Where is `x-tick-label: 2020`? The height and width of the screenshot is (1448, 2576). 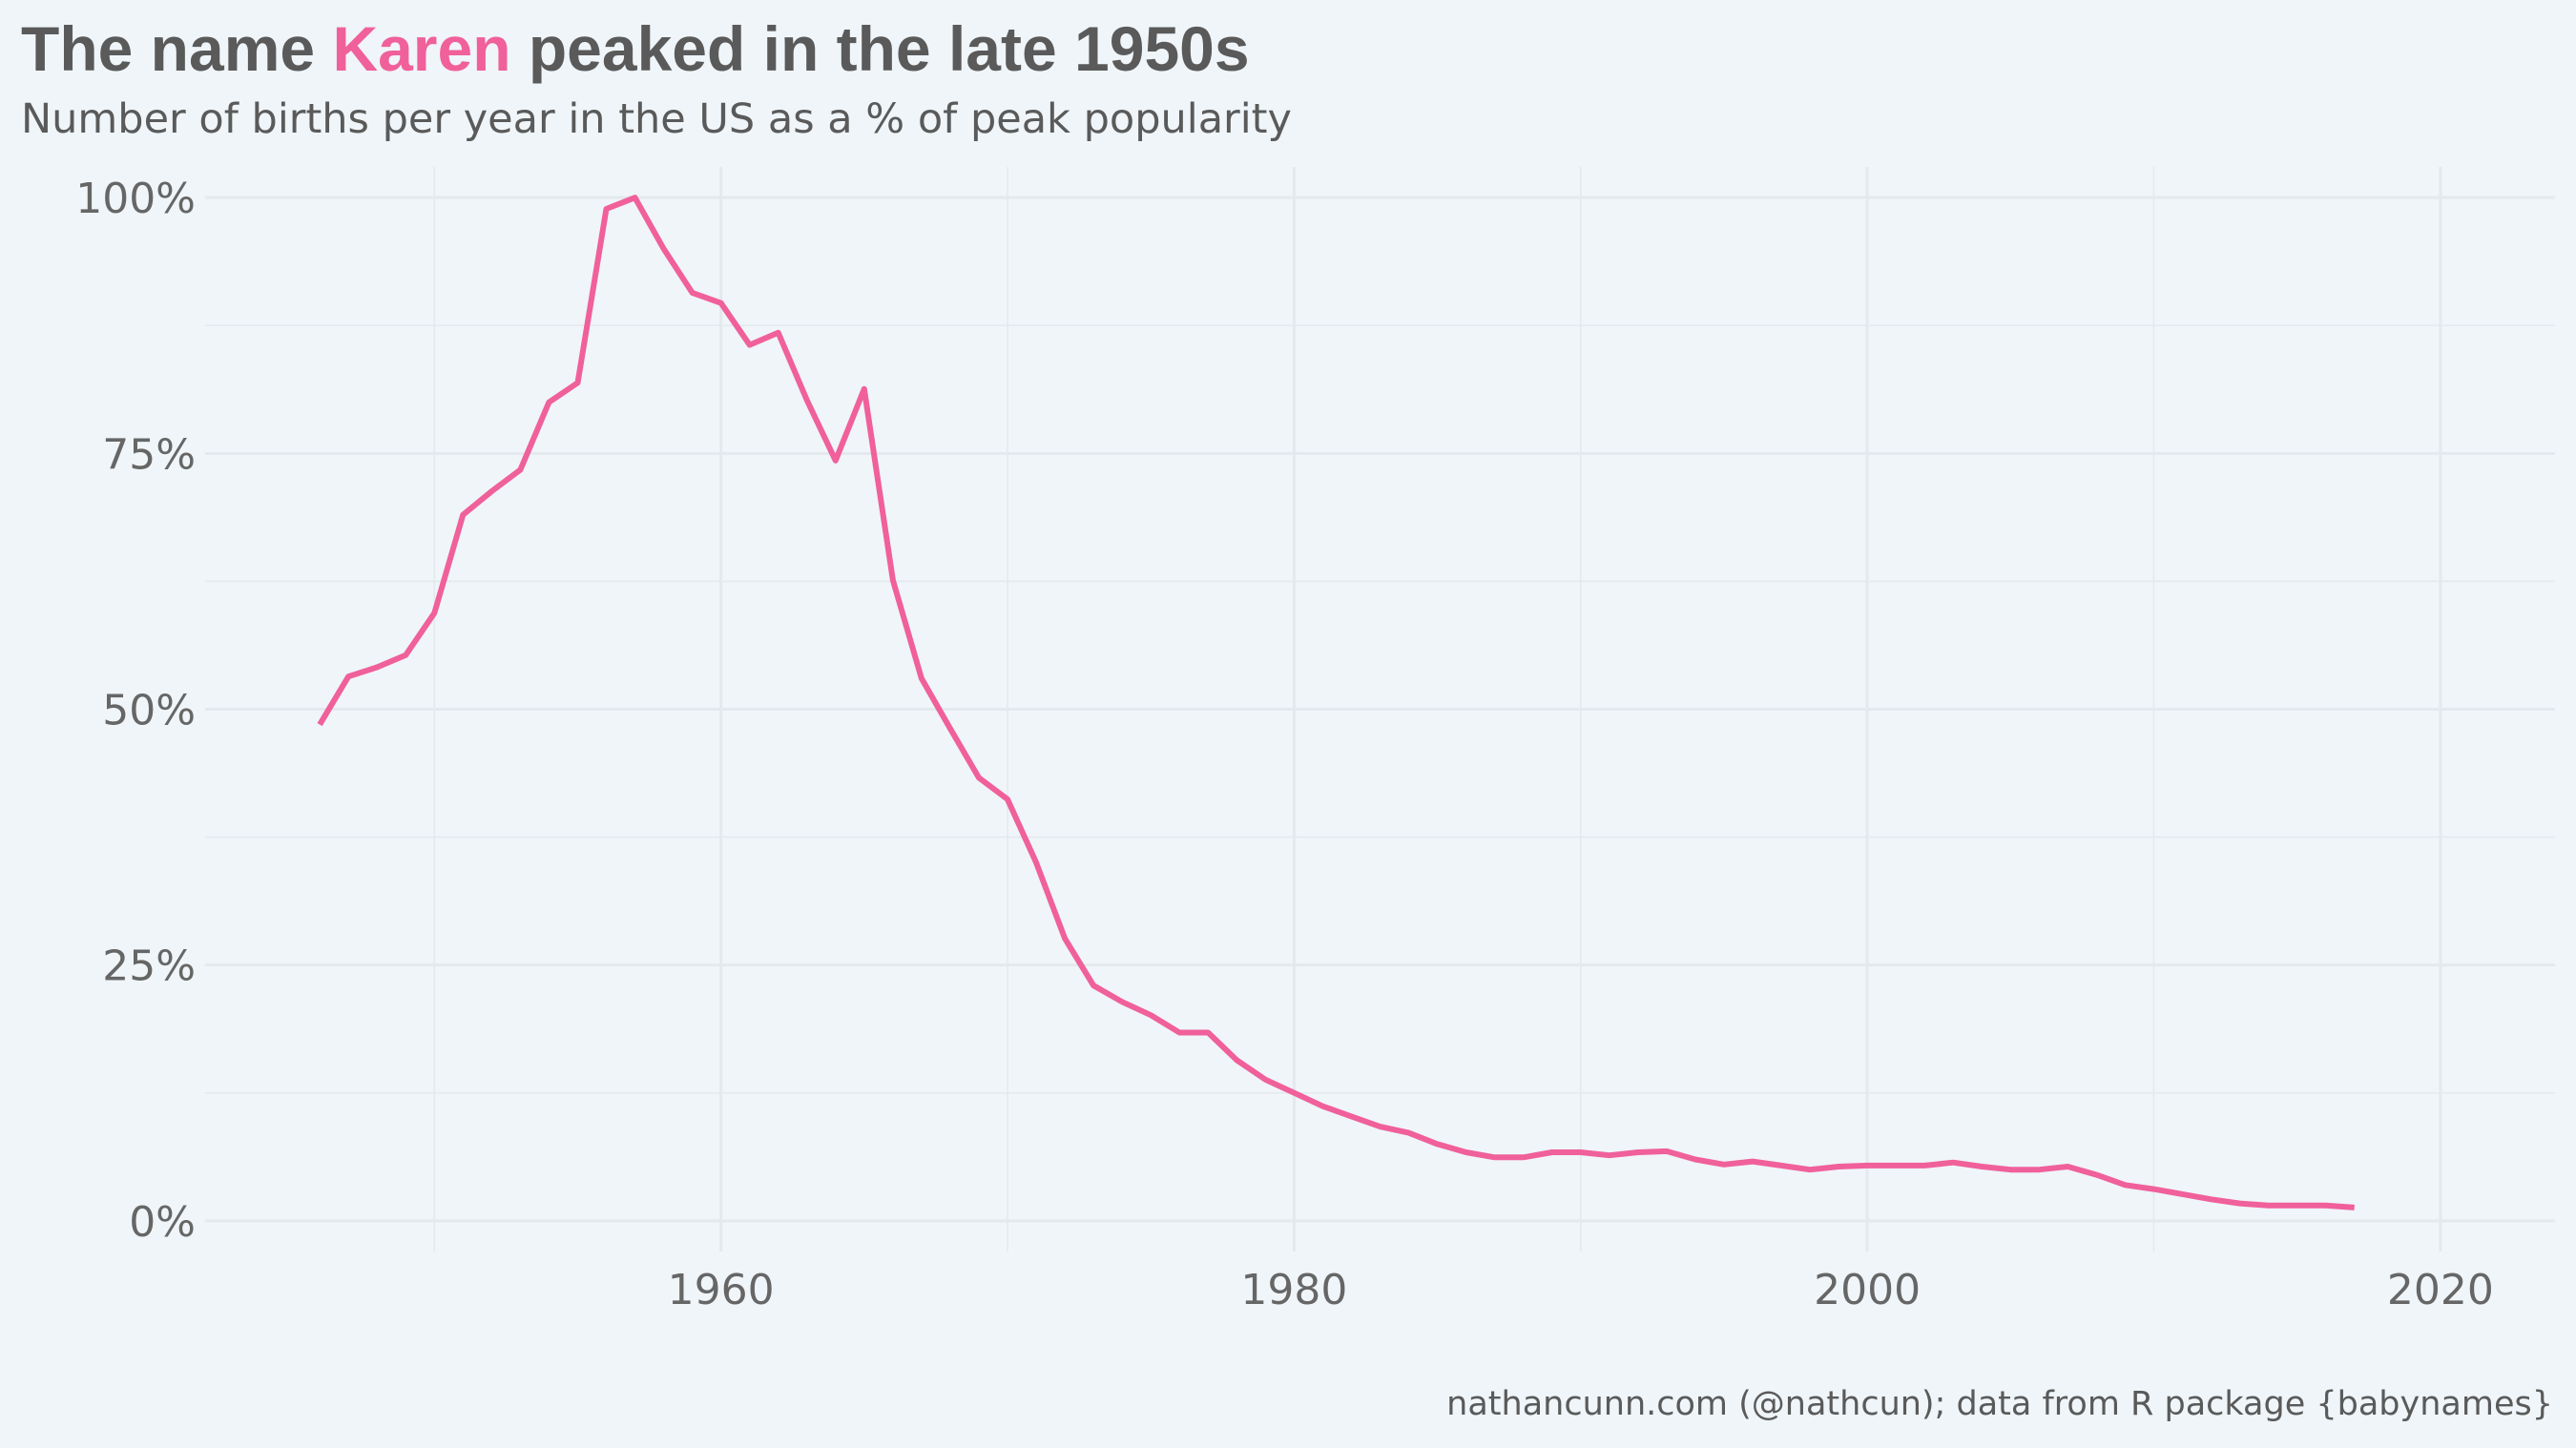 x-tick-label: 2020 is located at coordinates (2440, 1290).